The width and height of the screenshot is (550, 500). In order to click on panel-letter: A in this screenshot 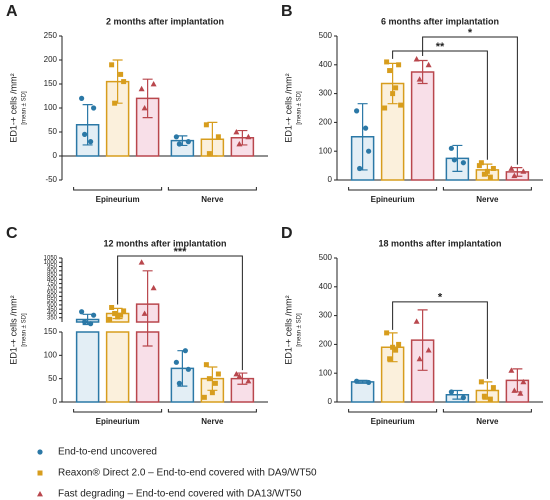, I will do `click(12, 11)`.